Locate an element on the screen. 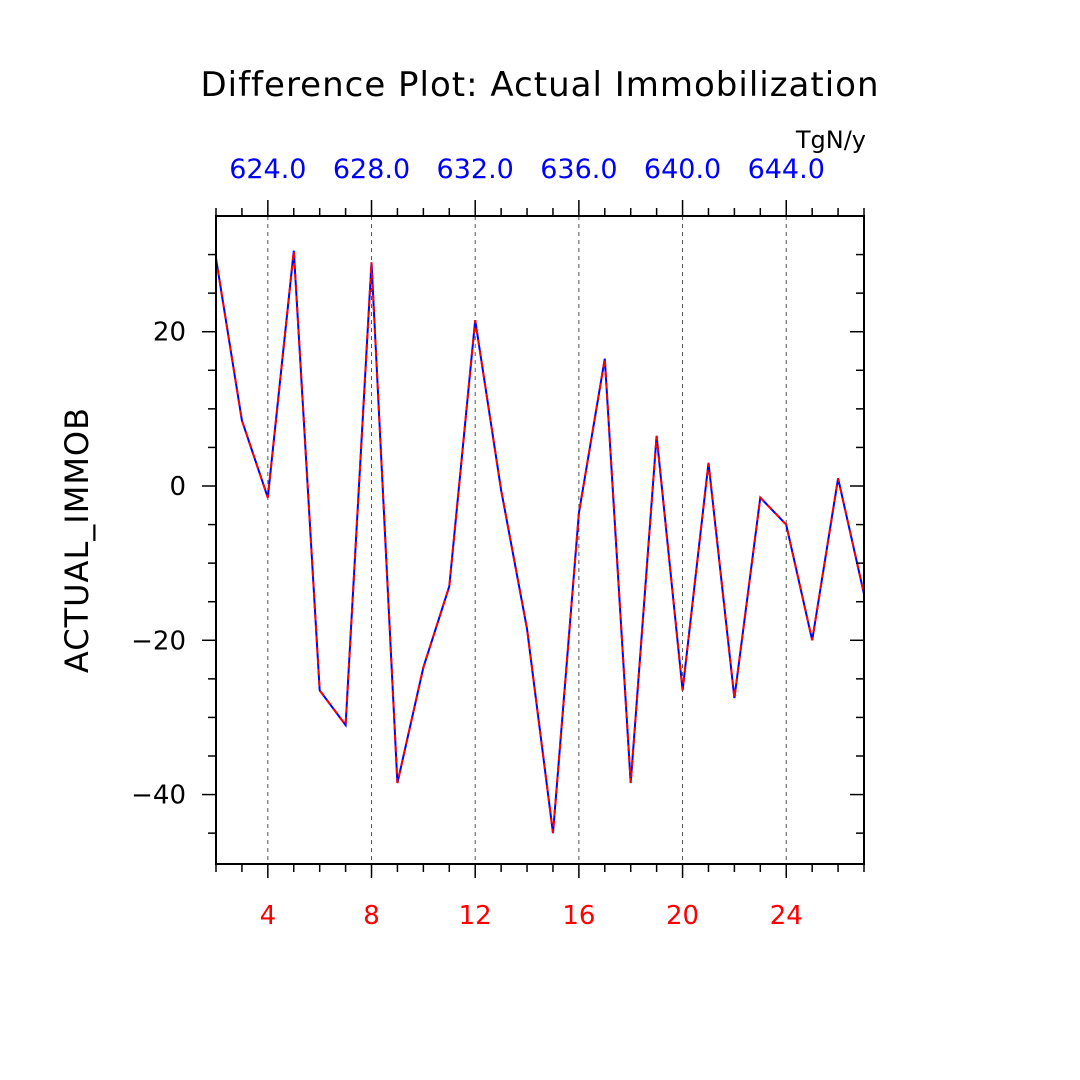  y-tick-label-1: 0 is located at coordinates (177, 487).